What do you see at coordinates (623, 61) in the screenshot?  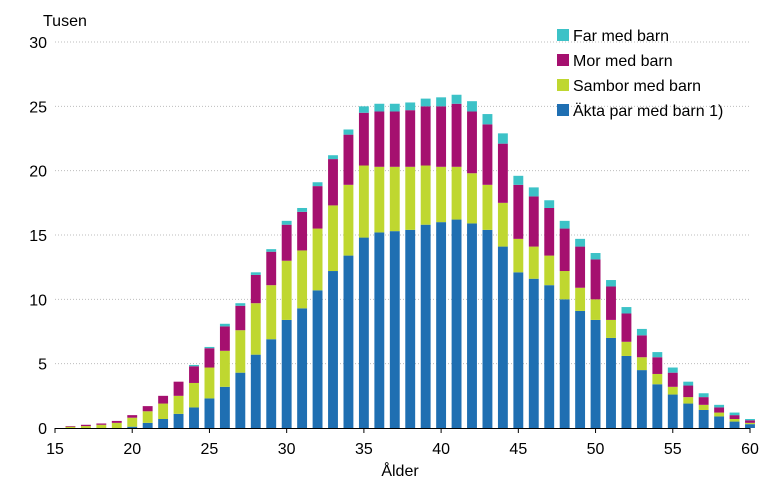 I see `legend-label: Mor med barn` at bounding box center [623, 61].